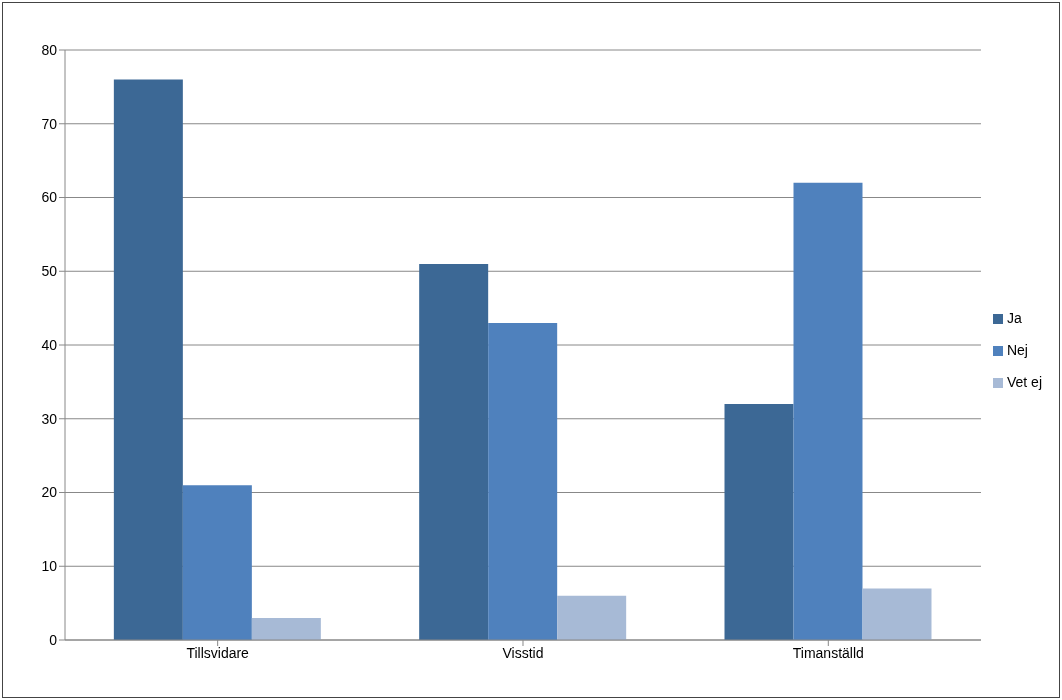  Describe the element at coordinates (49, 123) in the screenshot. I see `y-tick-label: 70` at that location.